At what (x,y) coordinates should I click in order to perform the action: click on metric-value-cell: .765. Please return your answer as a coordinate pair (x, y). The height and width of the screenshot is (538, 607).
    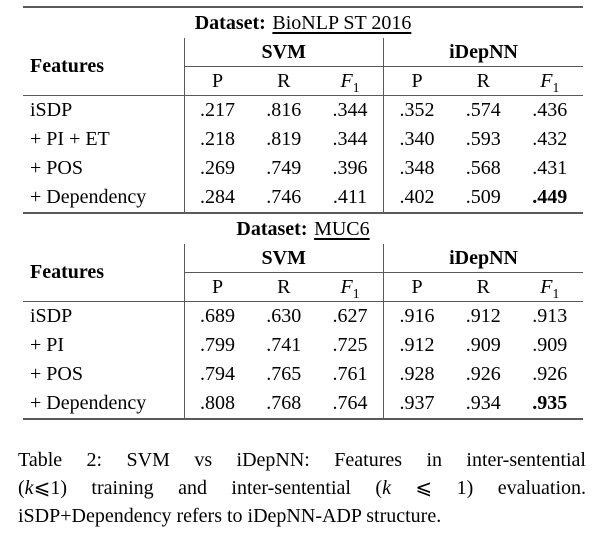
    Looking at the image, I should click on (284, 374).